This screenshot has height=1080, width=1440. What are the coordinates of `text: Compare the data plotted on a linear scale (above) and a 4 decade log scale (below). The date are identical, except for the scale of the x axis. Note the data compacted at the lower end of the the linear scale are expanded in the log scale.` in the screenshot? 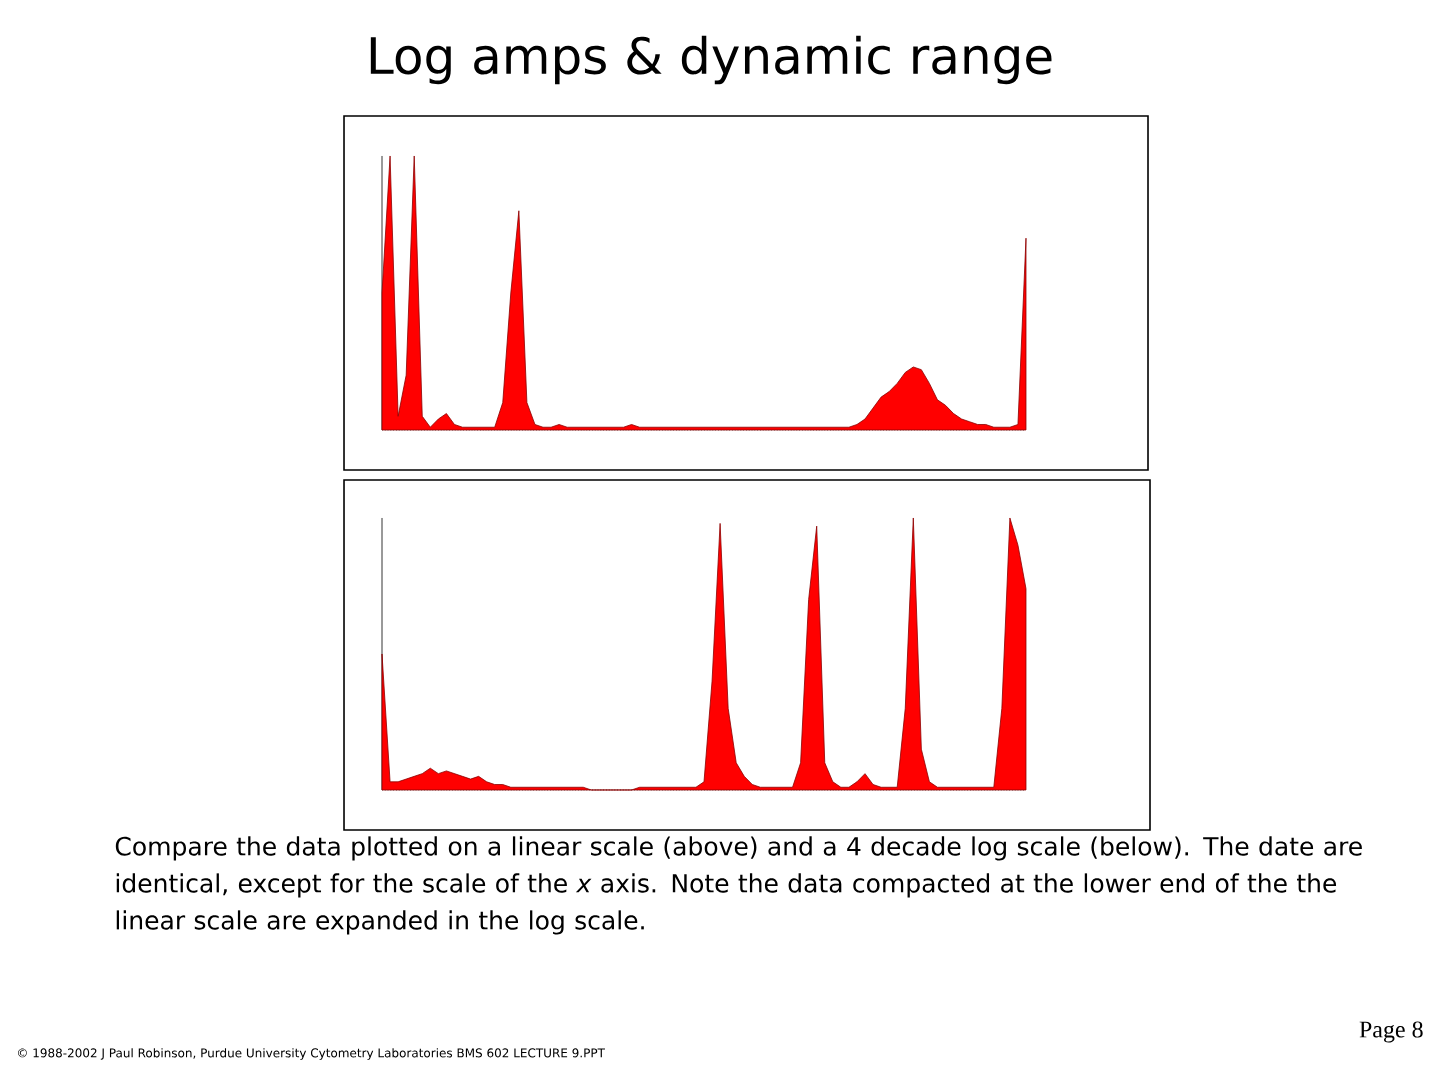 It's located at (738, 885).